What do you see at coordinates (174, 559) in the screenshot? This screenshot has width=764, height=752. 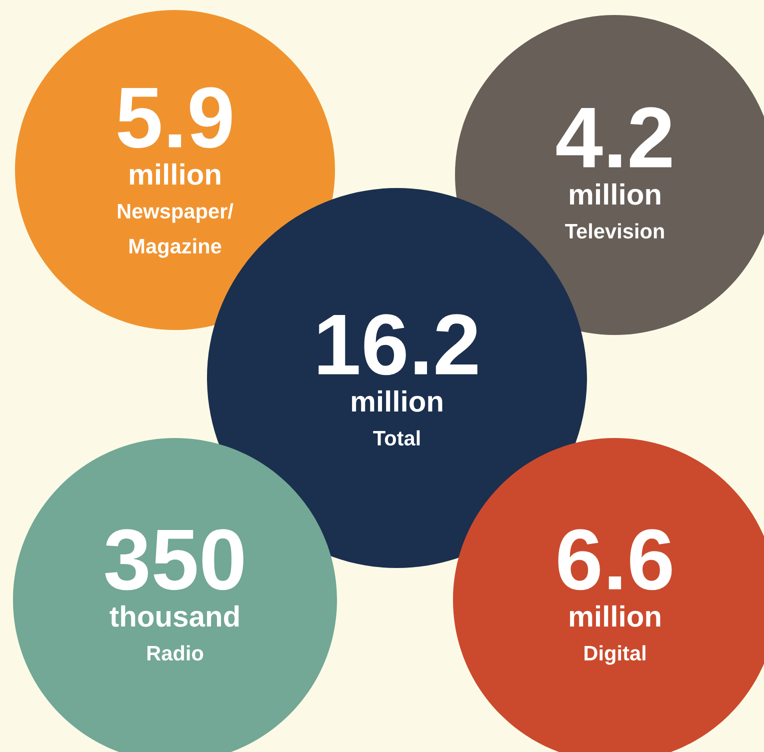 I see `data-label: 350` at bounding box center [174, 559].